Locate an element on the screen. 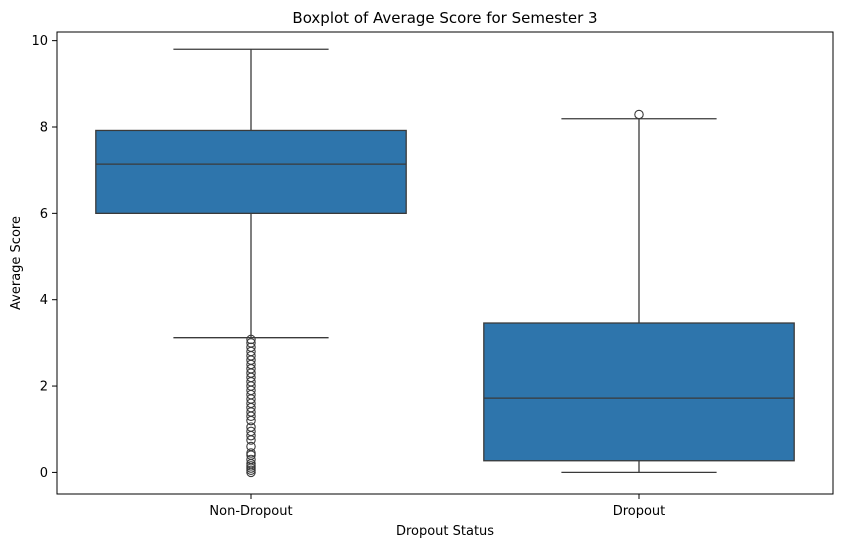 This screenshot has height=547, width=841. y-axis: 0 2 4 6 8 10 is located at coordinates (44, 257).